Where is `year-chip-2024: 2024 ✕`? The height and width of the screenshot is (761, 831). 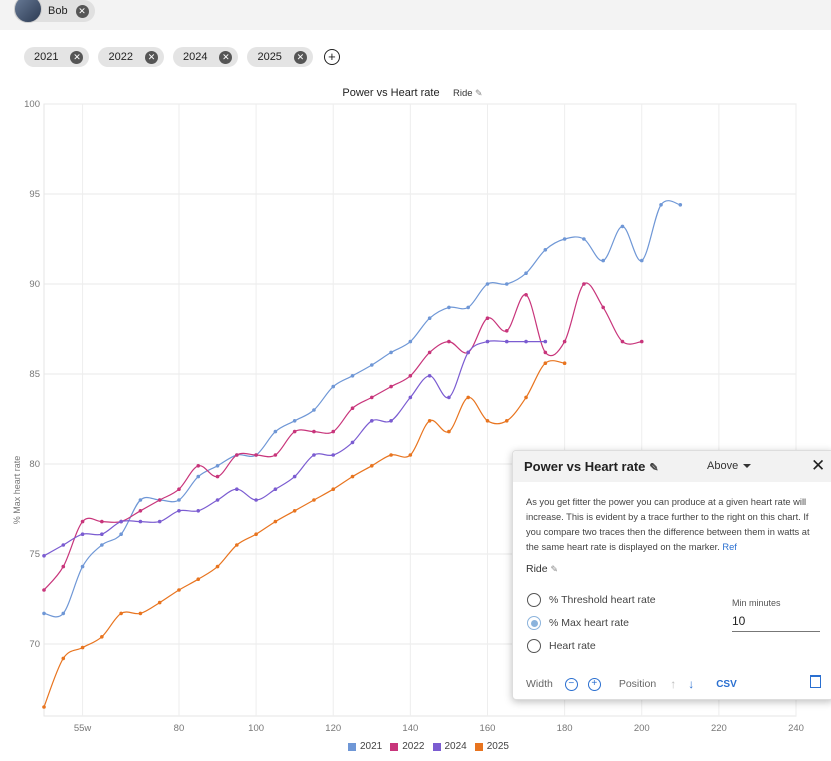
year-chip-2024: 2024 ✕ is located at coordinates (205, 57).